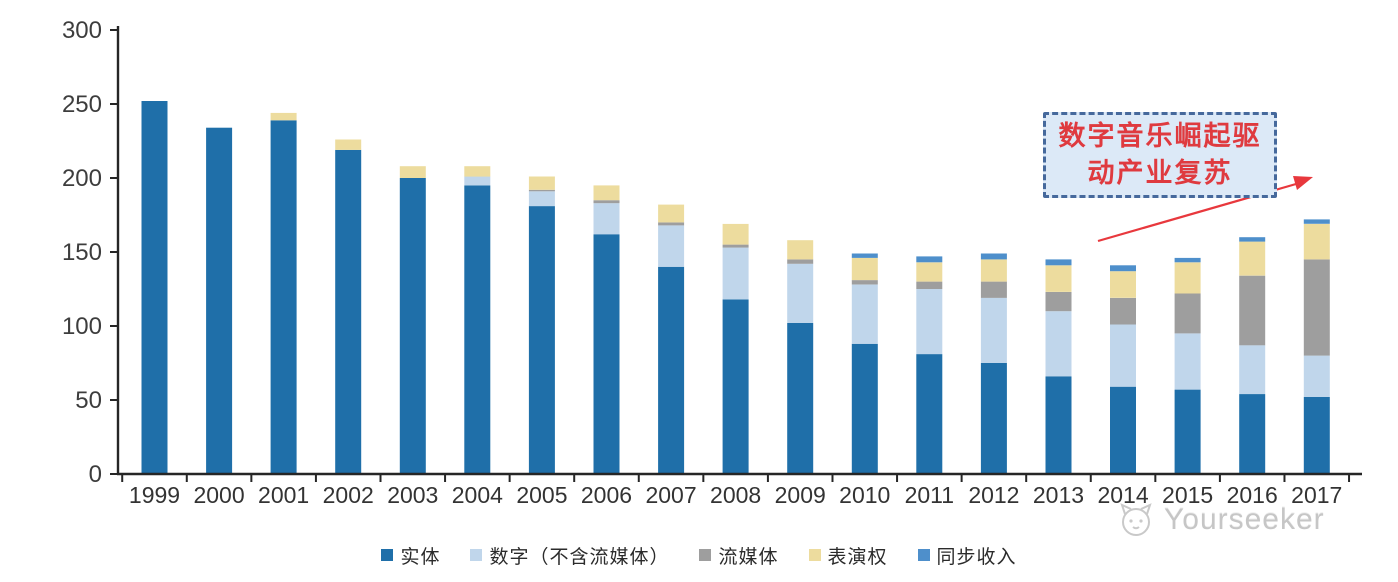  I want to click on bar-segment-2016-表演权, so click(1252, 258).